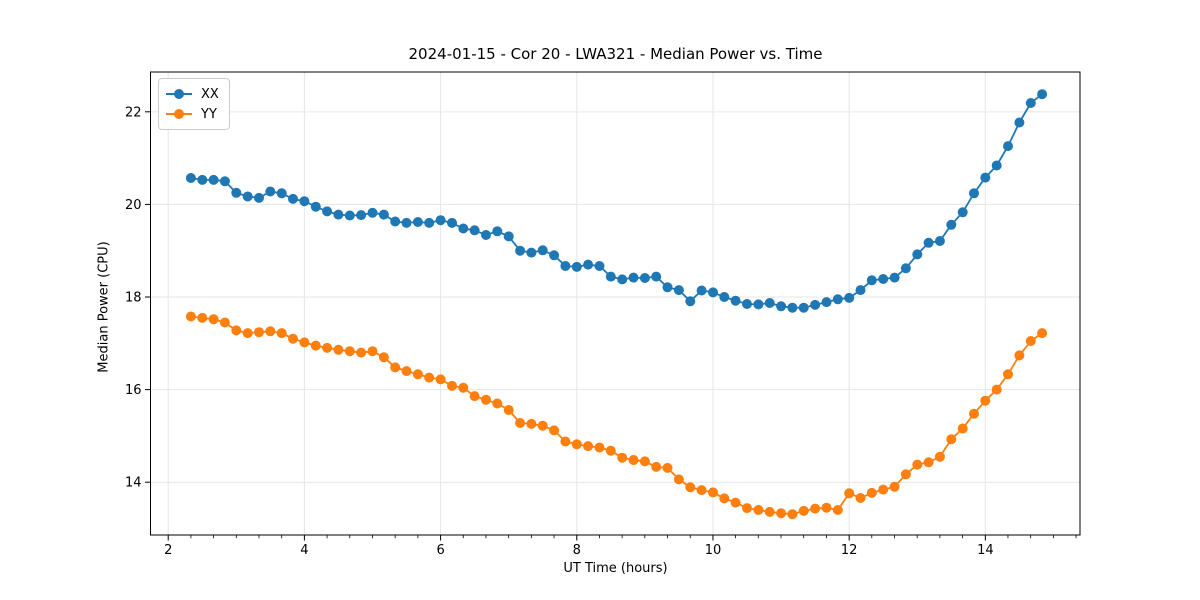  Describe the element at coordinates (209, 114) in the screenshot. I see `legend-label: YY` at that location.